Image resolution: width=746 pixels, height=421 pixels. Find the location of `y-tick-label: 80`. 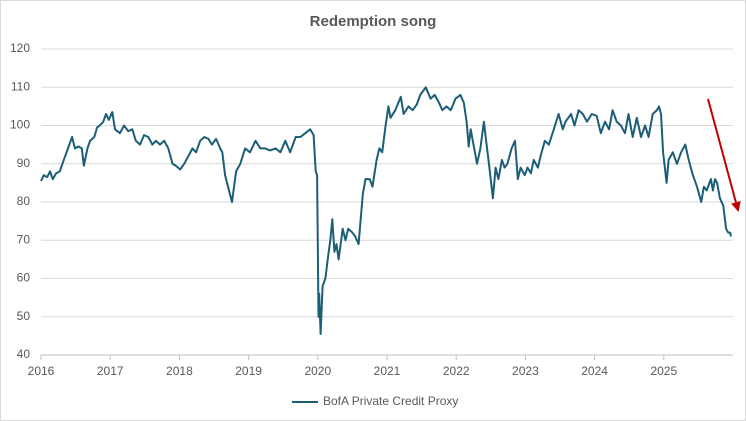

y-tick-label: 80 is located at coordinates (24, 201).